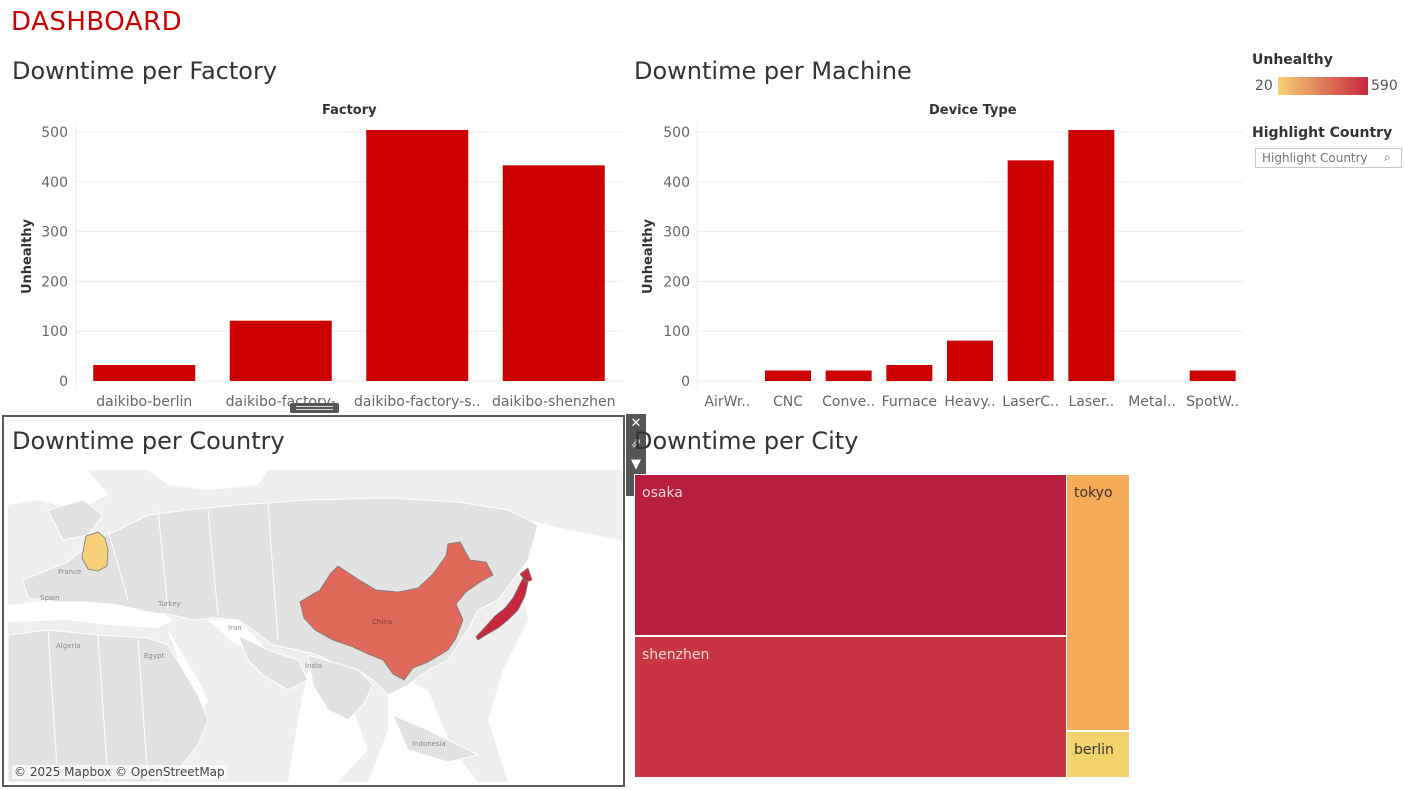 The height and width of the screenshot is (790, 1404). Describe the element at coordinates (788, 402) in the screenshot. I see `machine-x-tick-label: CNC` at that location.